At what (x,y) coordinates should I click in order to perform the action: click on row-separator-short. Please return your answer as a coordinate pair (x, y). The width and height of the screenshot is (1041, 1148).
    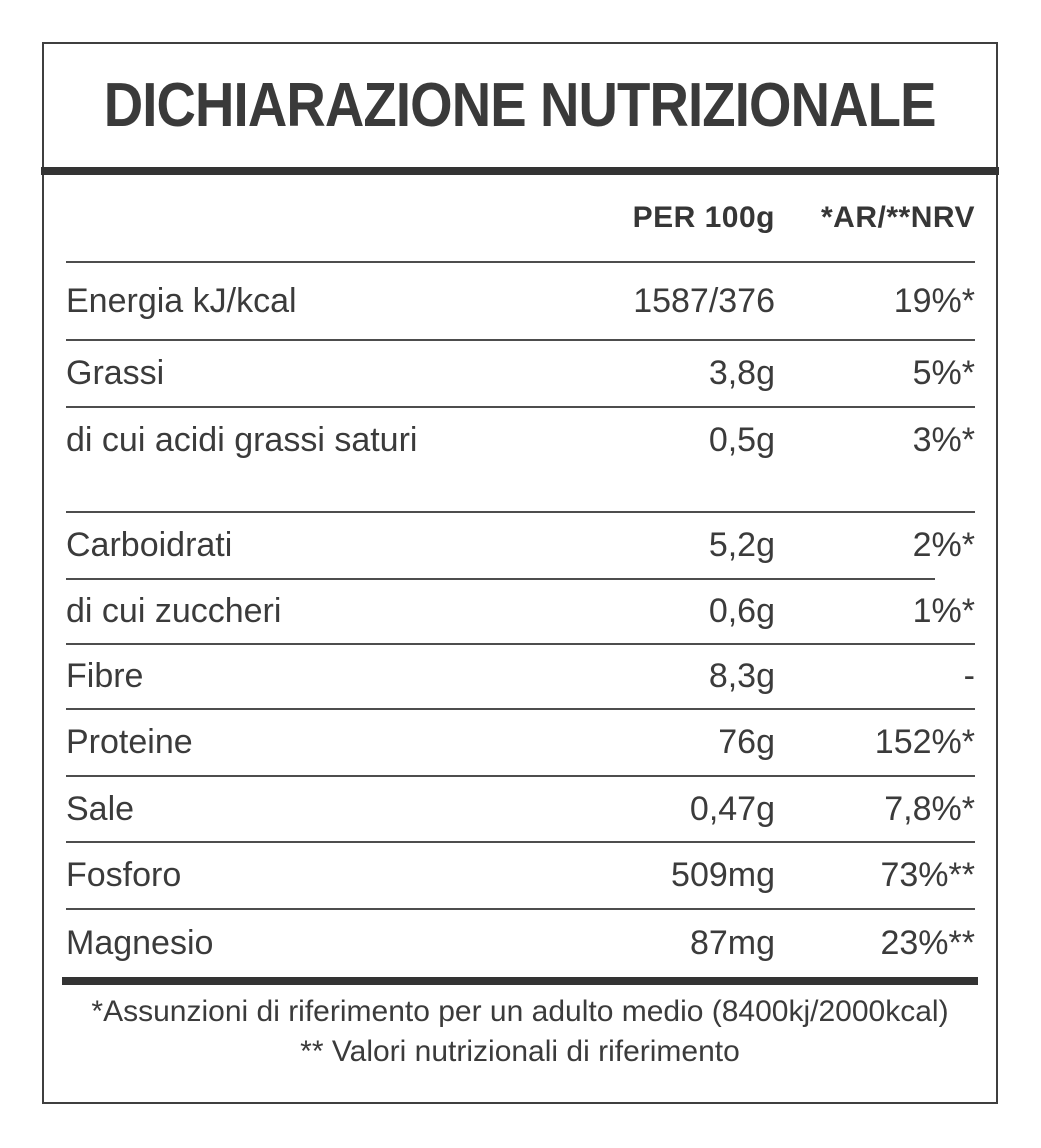
    Looking at the image, I should click on (500, 579).